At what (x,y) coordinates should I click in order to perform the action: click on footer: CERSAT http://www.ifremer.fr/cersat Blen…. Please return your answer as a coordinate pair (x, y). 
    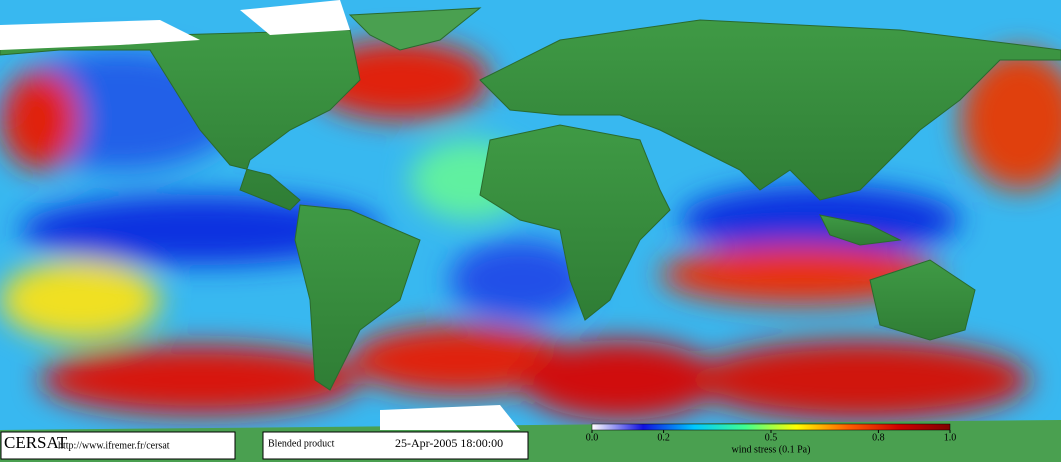
    Looking at the image, I should click on (264, 445).